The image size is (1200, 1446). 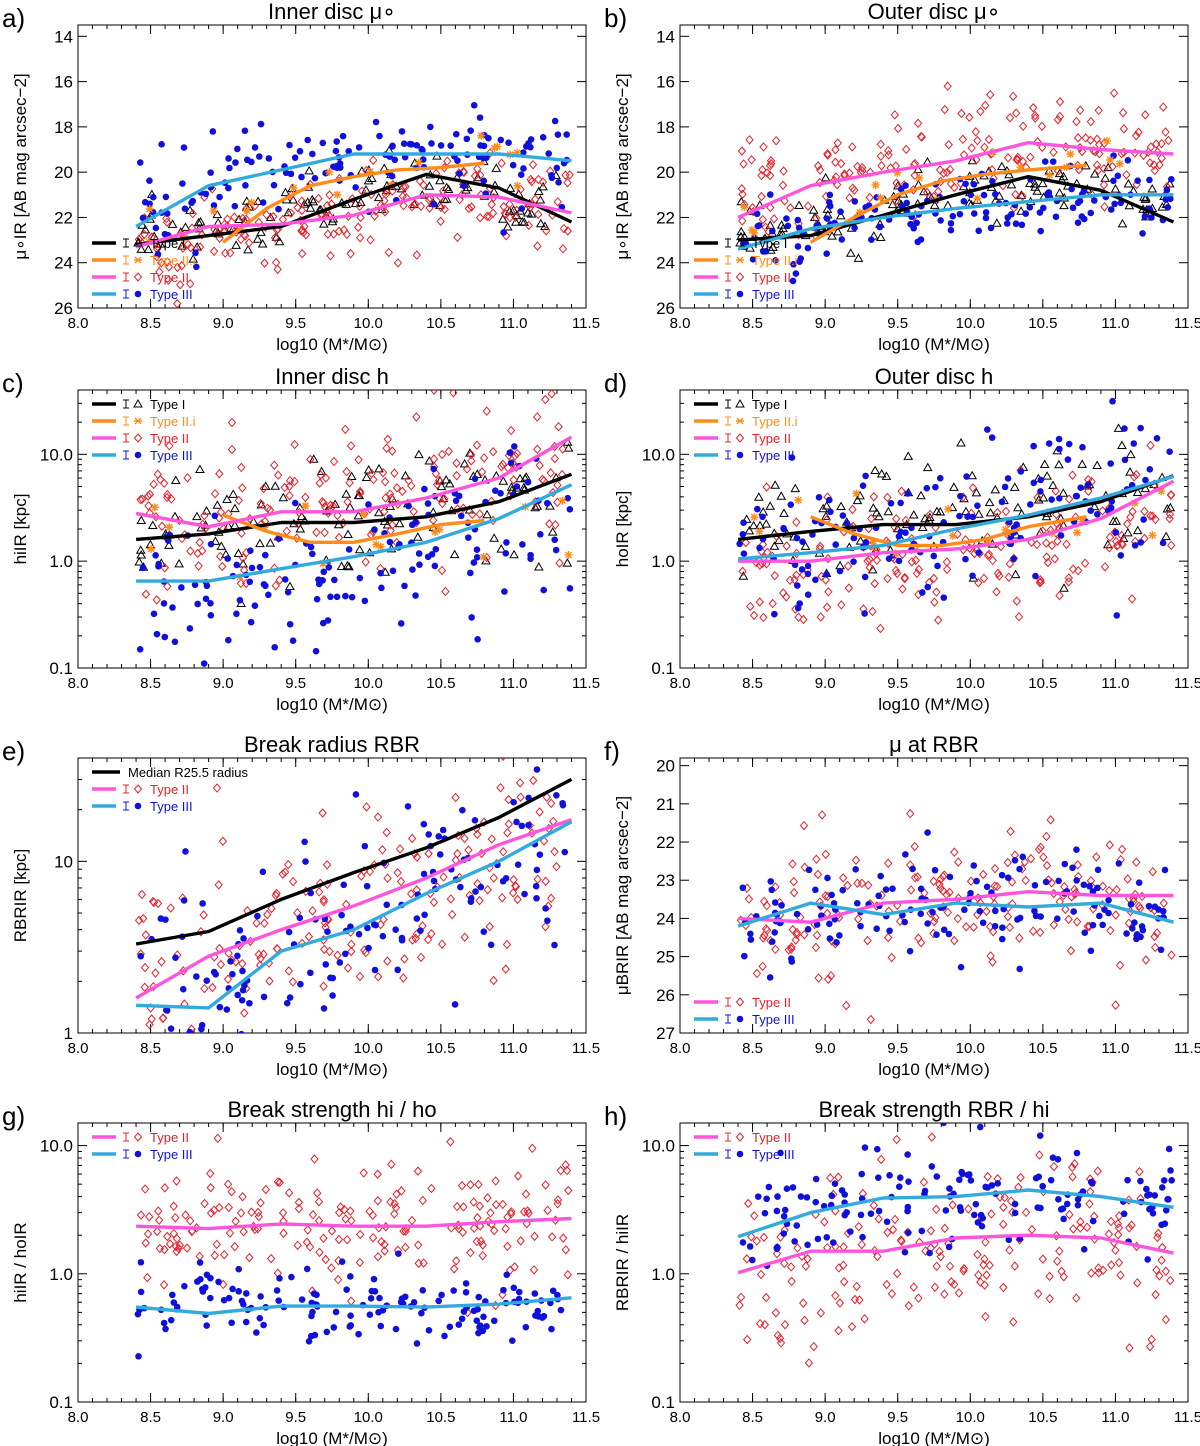 What do you see at coordinates (665, 880) in the screenshot?
I see `y-tick-label: 23` at bounding box center [665, 880].